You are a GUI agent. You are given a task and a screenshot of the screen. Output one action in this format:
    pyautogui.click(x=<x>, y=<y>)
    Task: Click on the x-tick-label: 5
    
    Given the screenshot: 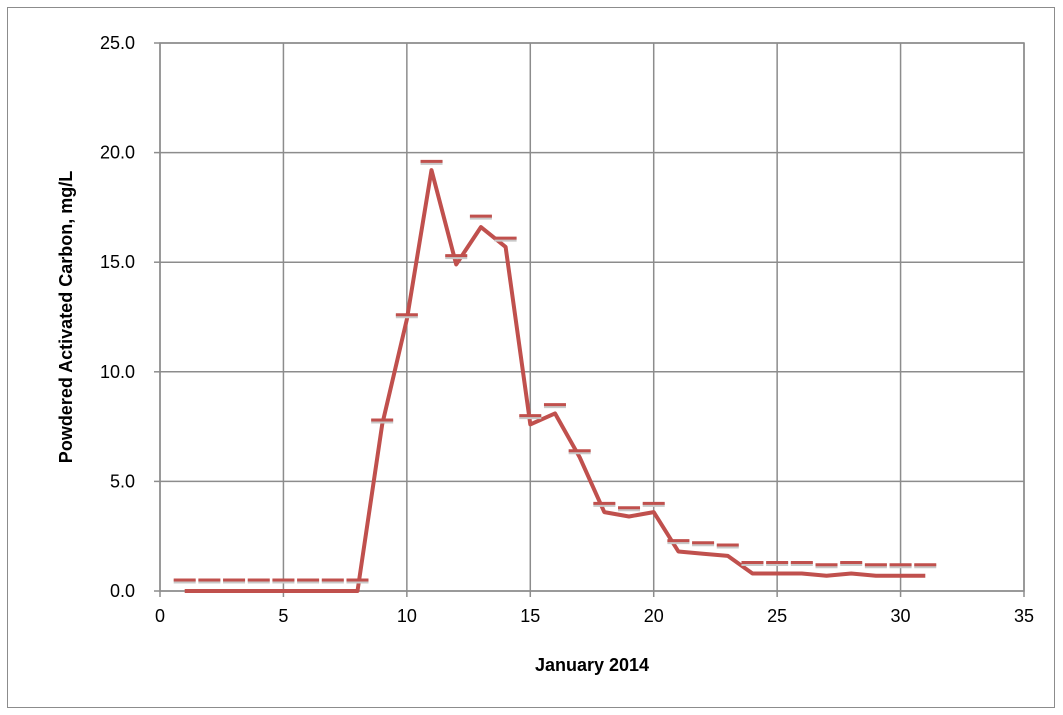 What is the action you would take?
    pyautogui.click(x=283, y=616)
    